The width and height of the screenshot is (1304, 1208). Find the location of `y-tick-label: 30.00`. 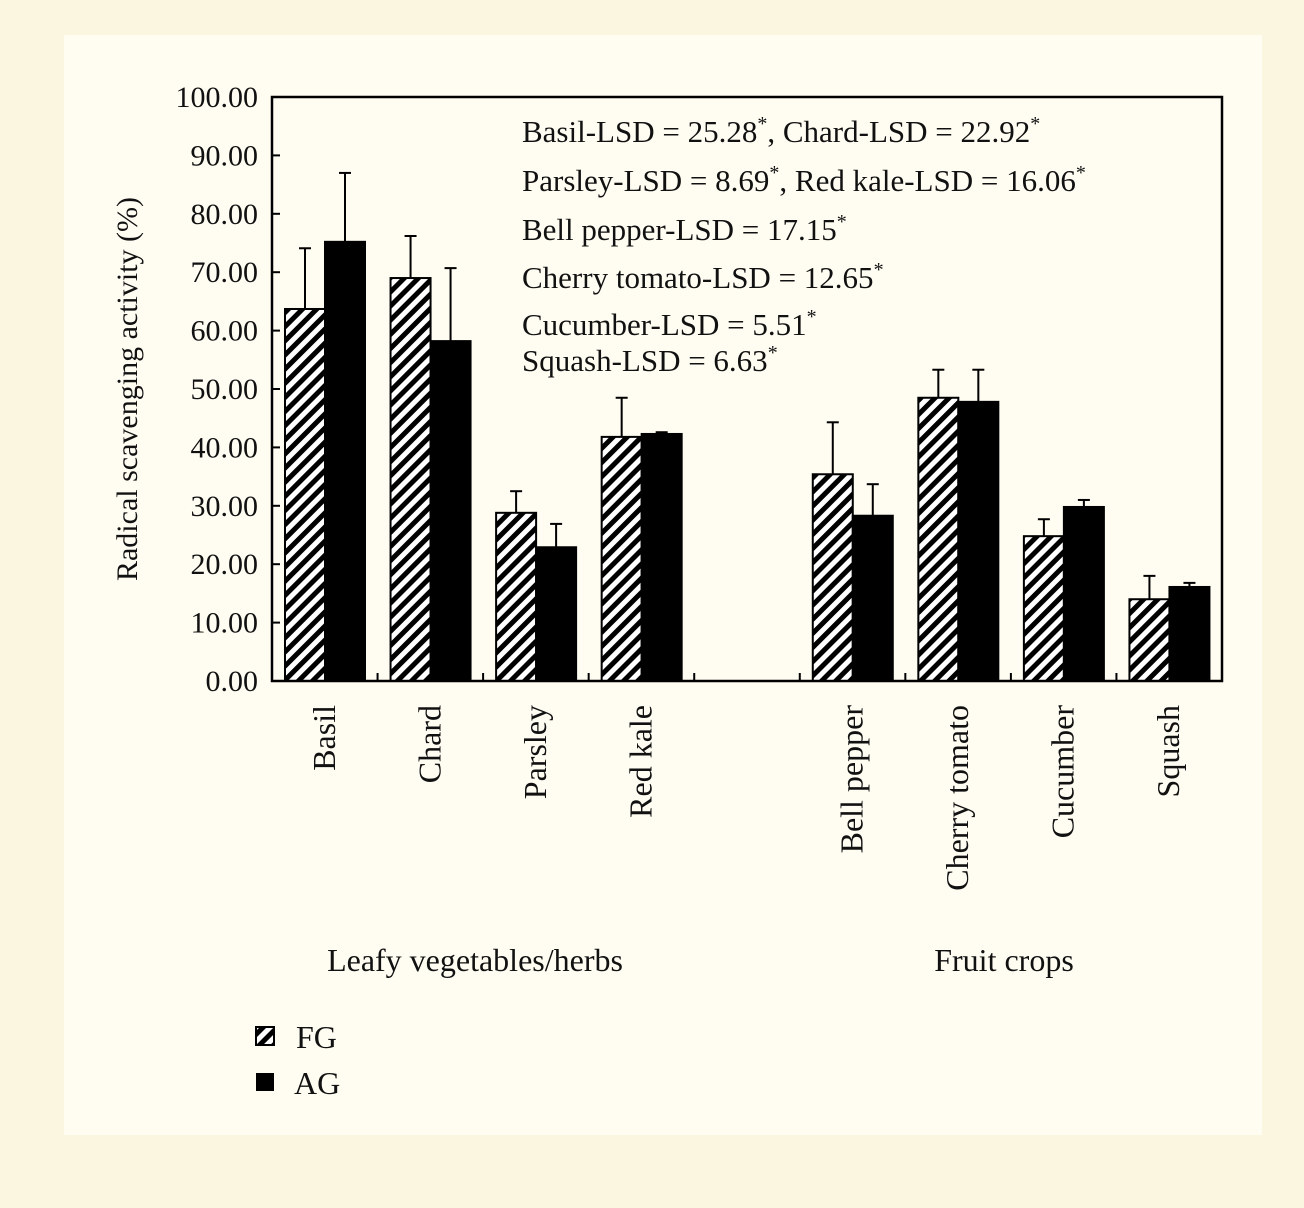

y-tick-label: 30.00 is located at coordinates (225, 506).